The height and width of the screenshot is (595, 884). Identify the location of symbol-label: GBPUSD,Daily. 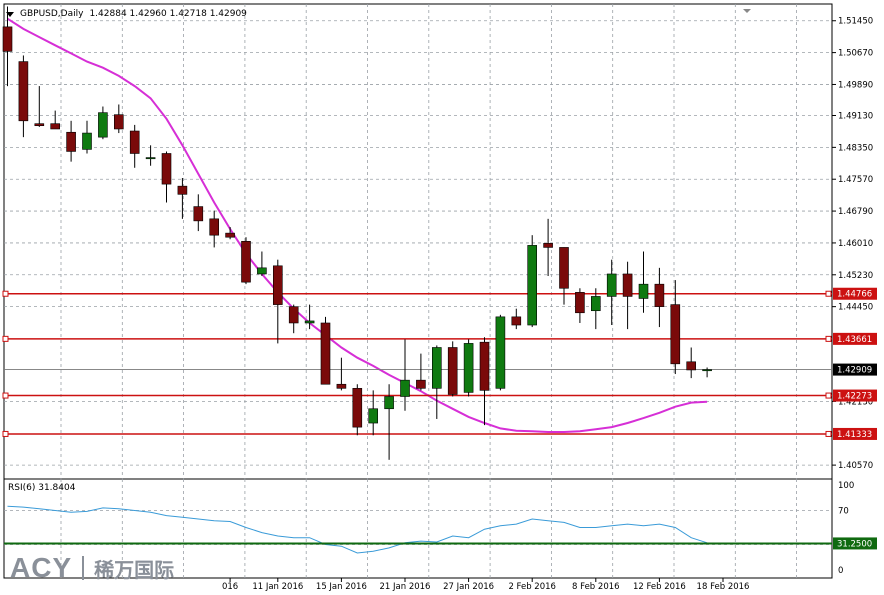
(52, 14).